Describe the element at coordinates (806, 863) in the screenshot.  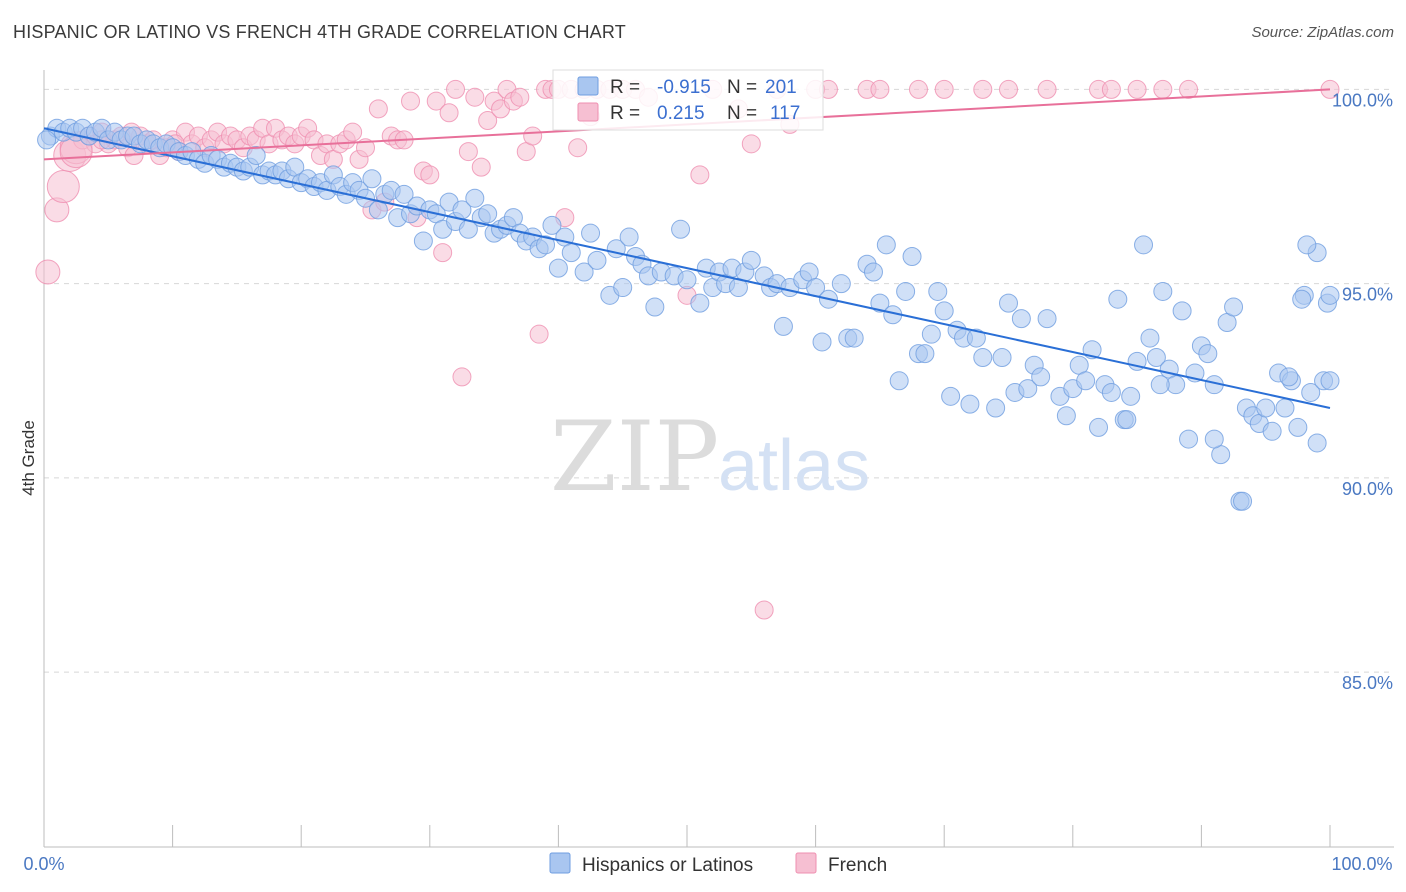
I see `bottom-legend-swatch-french` at that location.